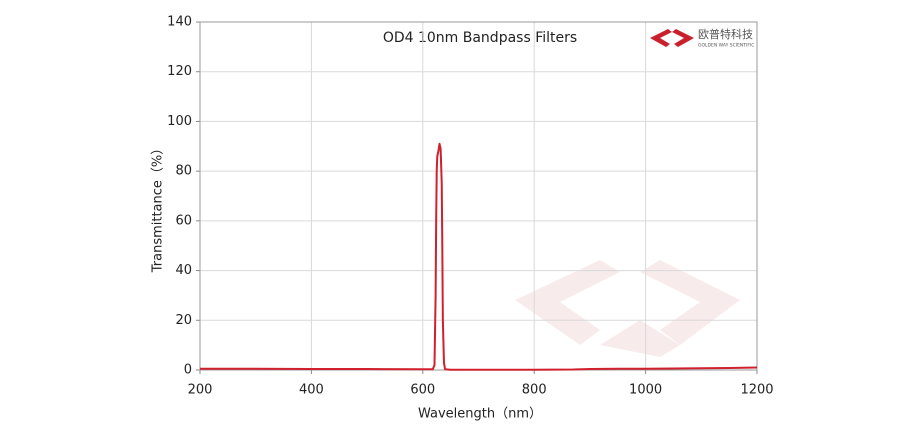 The width and height of the screenshot is (924, 440). What do you see at coordinates (726, 46) in the screenshot?
I see `logo-subtext: GOLDEN WAY SCIENTIFIC` at bounding box center [726, 46].